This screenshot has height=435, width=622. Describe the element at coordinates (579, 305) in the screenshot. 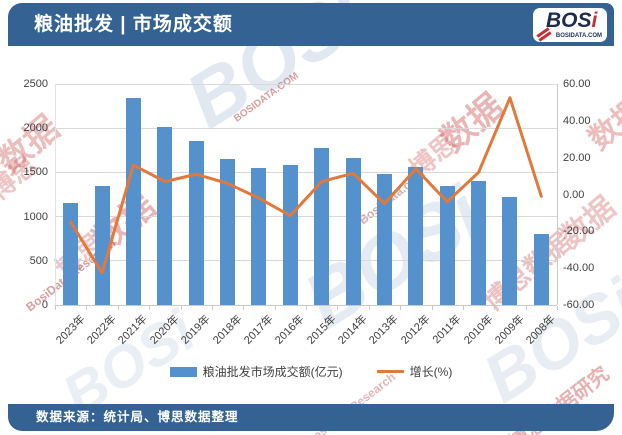

I see `right-axis-tick-label: -60.00` at that location.